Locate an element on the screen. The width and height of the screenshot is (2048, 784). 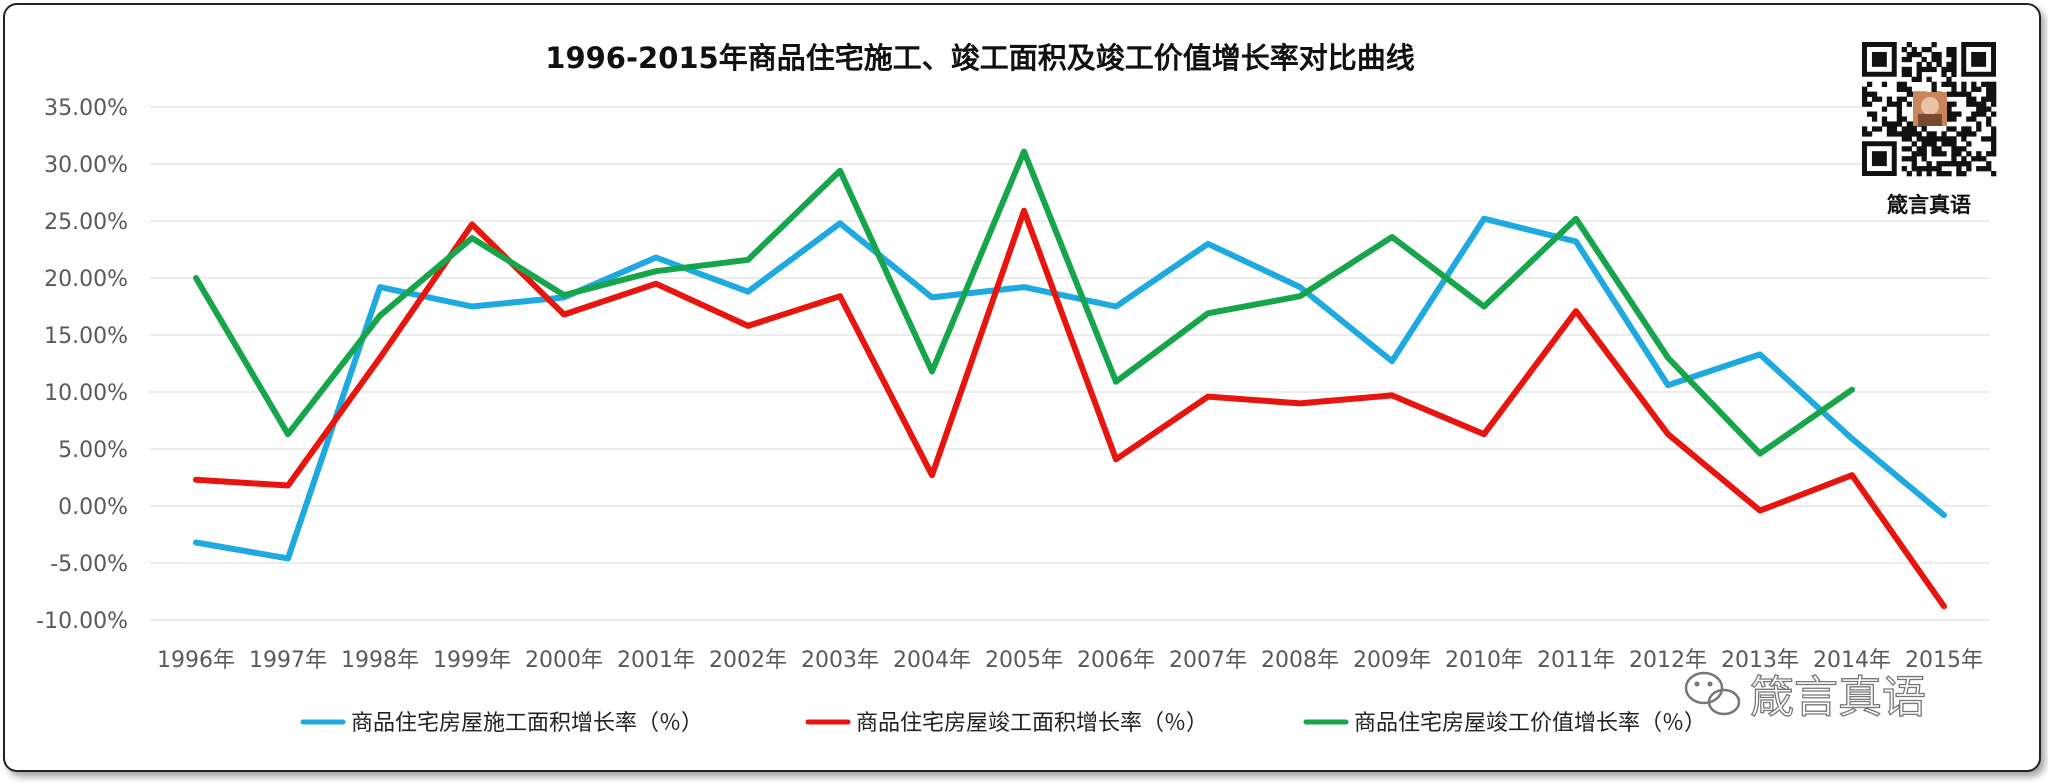
x-tick-label: 2003年 is located at coordinates (840, 660).